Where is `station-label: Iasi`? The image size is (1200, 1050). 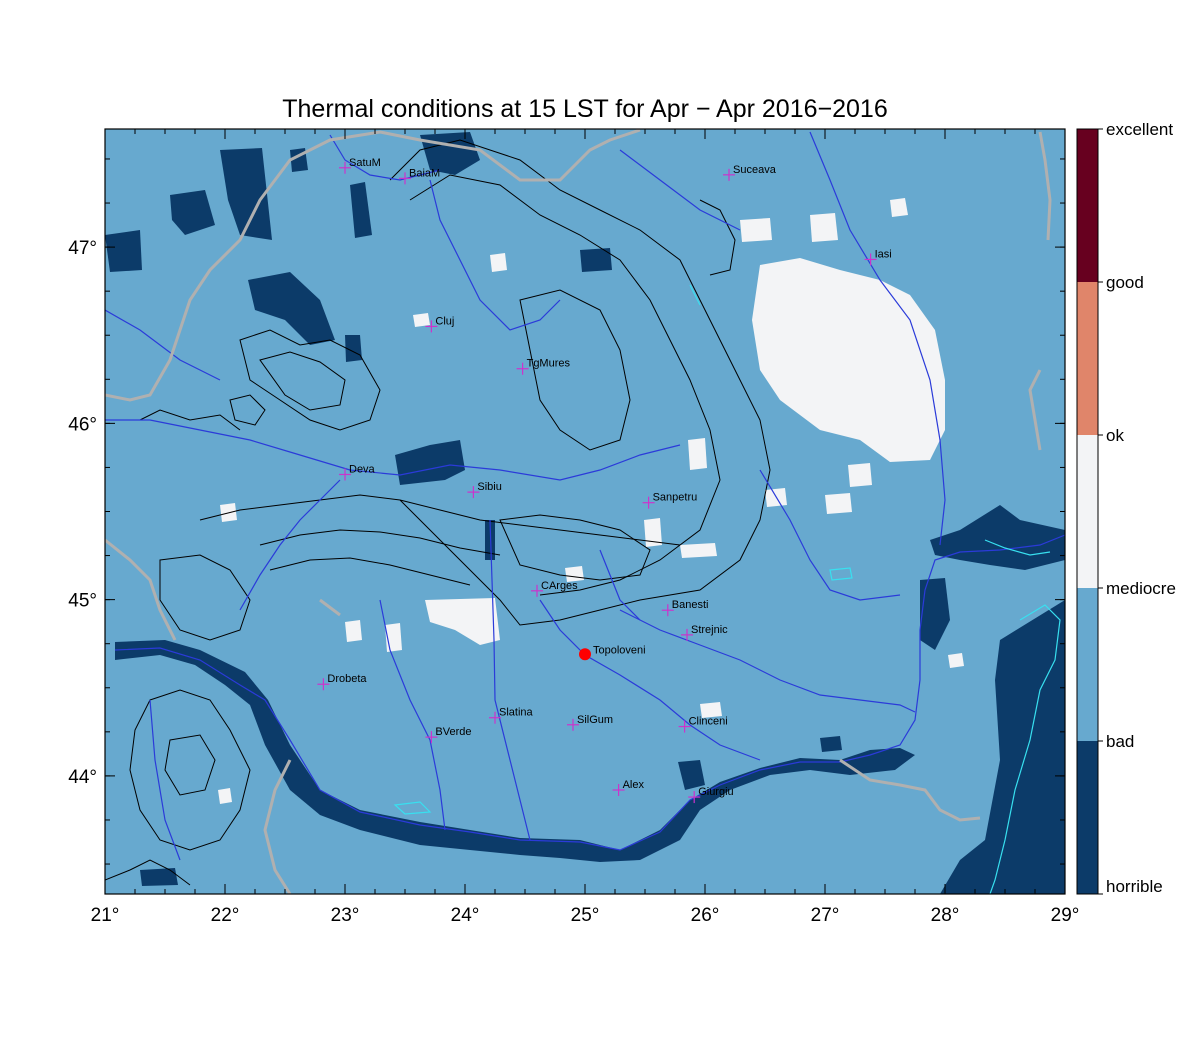
station-label: Iasi is located at coordinates (883, 254).